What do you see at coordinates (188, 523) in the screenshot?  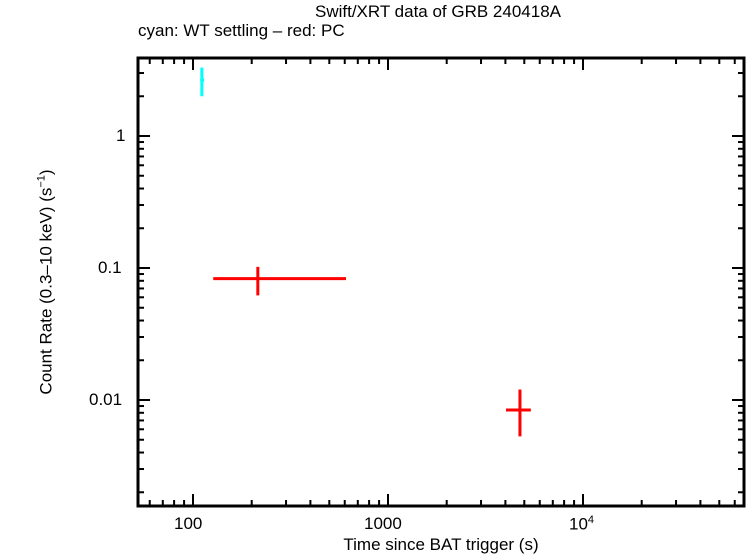 I see `x-tick-label-100: 100` at bounding box center [188, 523].